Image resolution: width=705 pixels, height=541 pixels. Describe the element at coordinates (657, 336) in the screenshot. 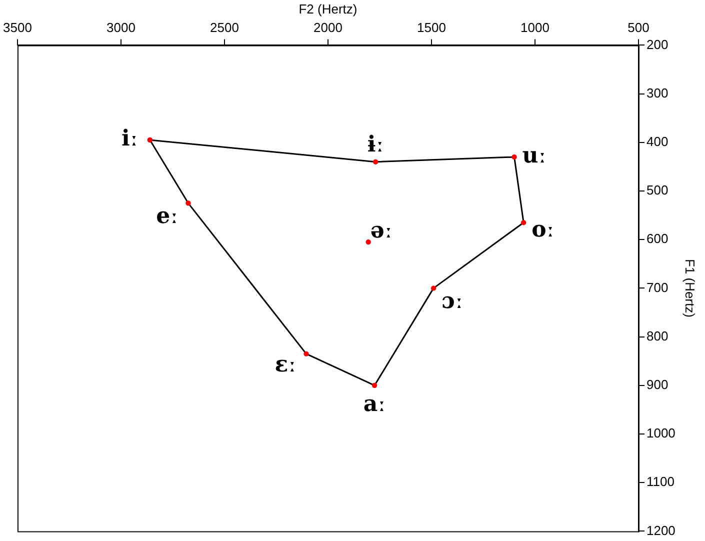

I see `y-tick-label: 800` at that location.